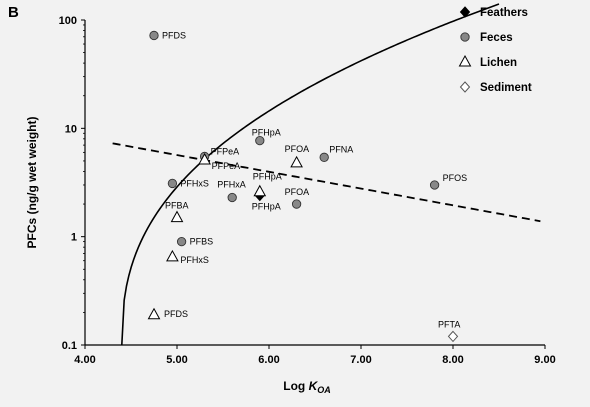  What do you see at coordinates (177, 216) in the screenshot?
I see `point-lichen-pfba` at bounding box center [177, 216].